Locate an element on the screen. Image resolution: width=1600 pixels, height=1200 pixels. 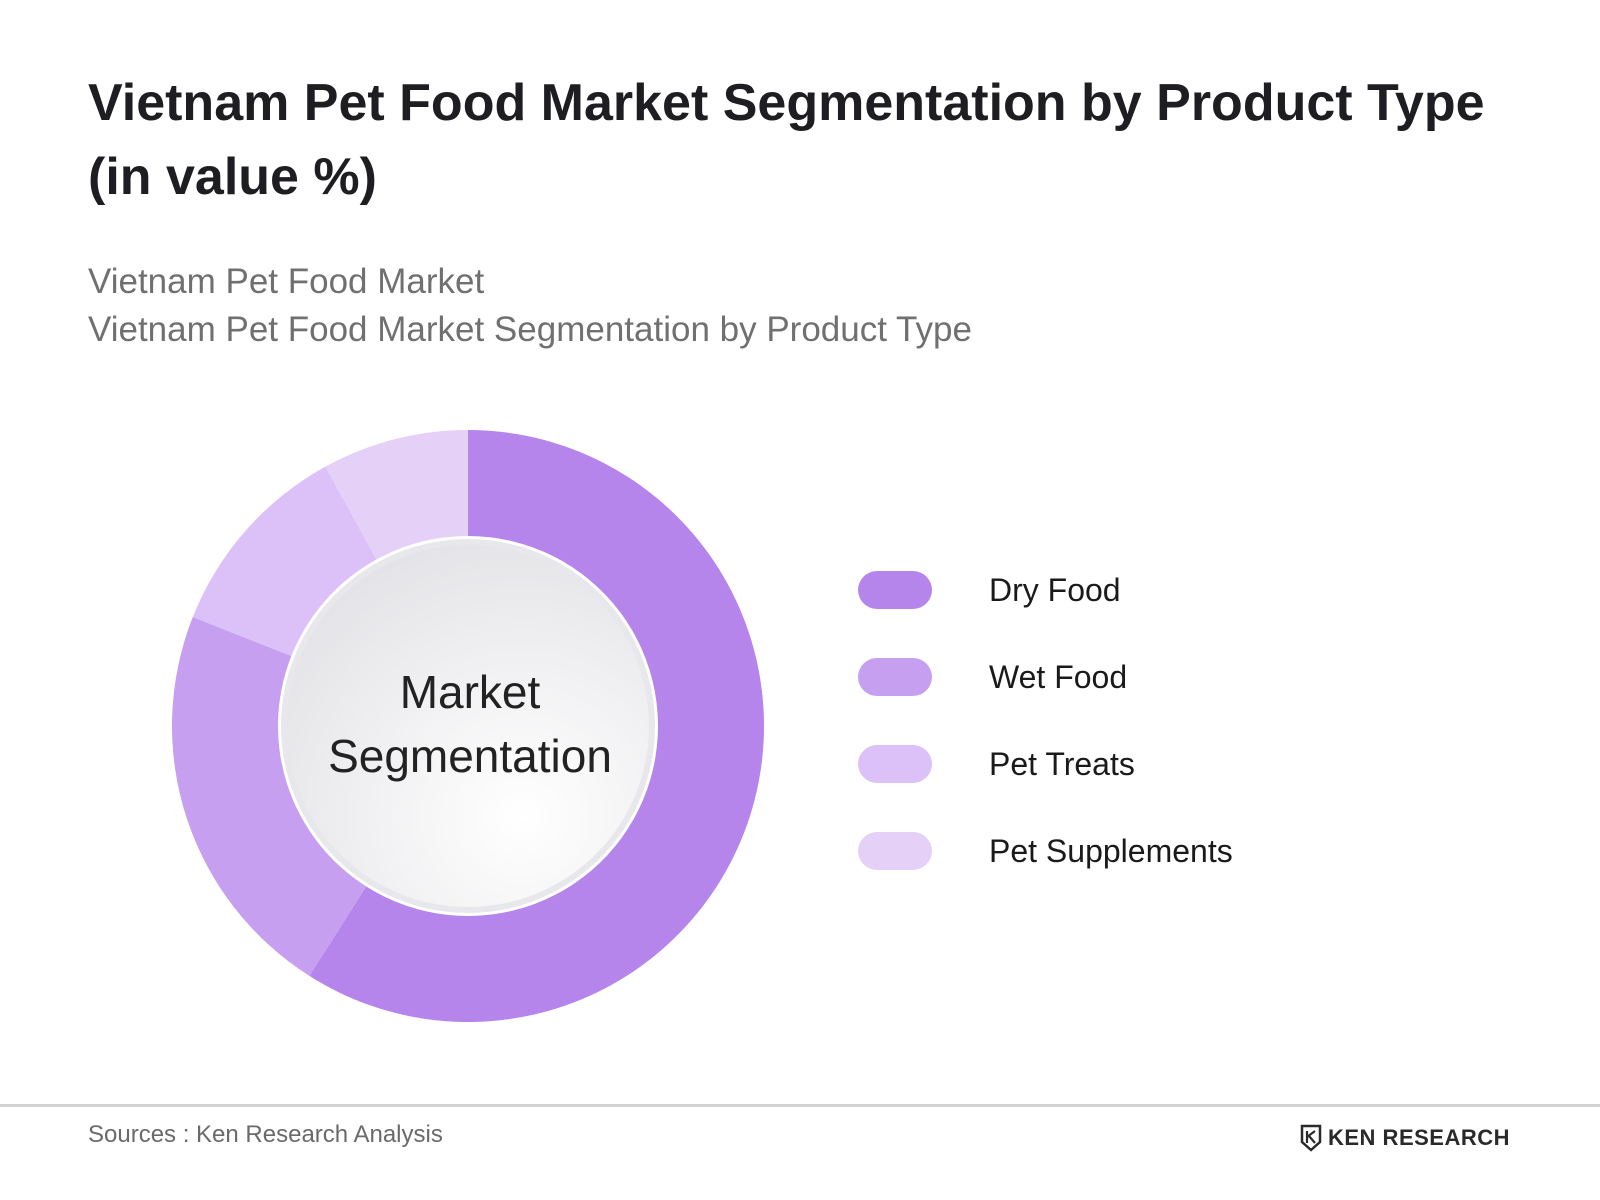
legend-swatch-dry-food is located at coordinates (895, 590).